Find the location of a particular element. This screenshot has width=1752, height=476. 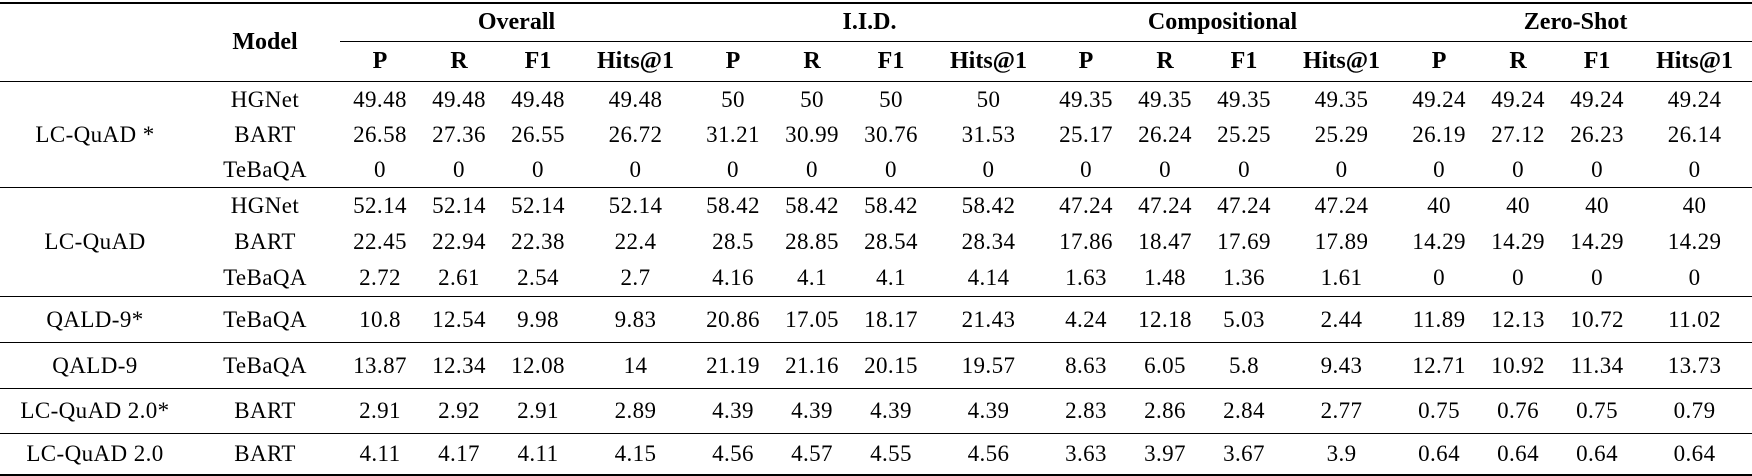

dataset-label: QALD-9* is located at coordinates (95, 319).